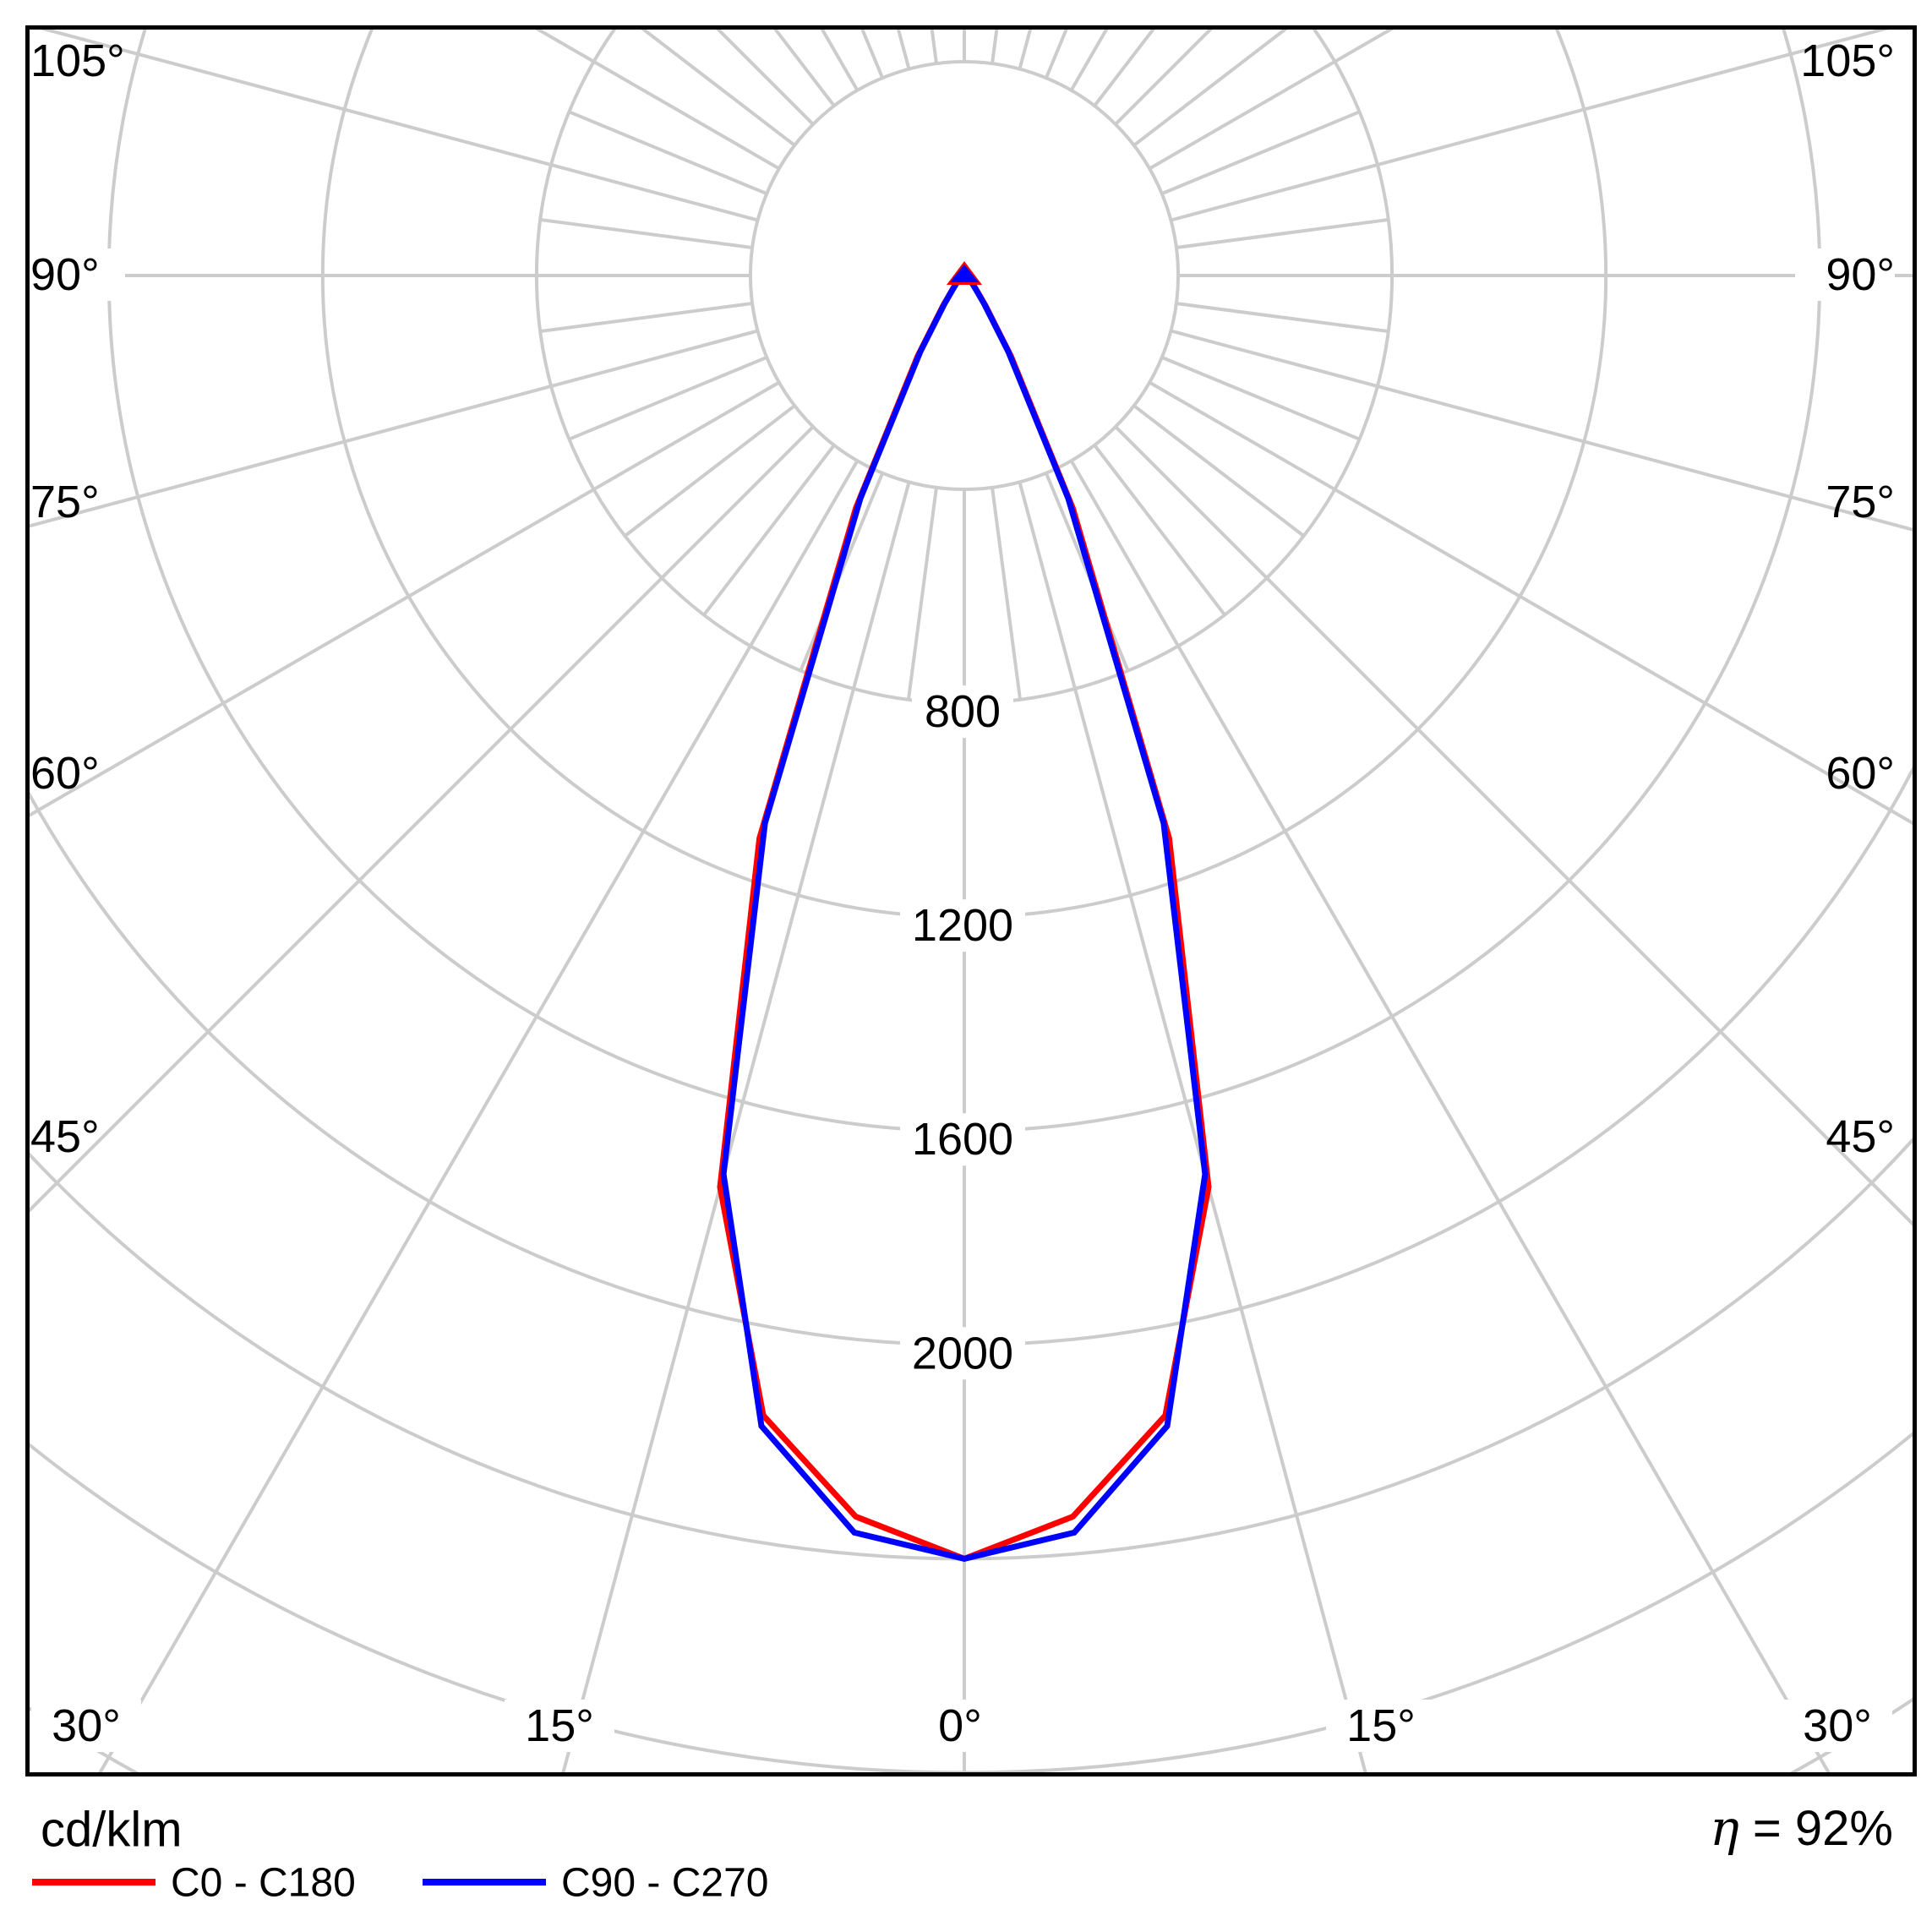 Image resolution: width=1932 pixels, height=1932 pixels. I want to click on angle-label-bottom-3-15°-mask, so click(1381, 1726).